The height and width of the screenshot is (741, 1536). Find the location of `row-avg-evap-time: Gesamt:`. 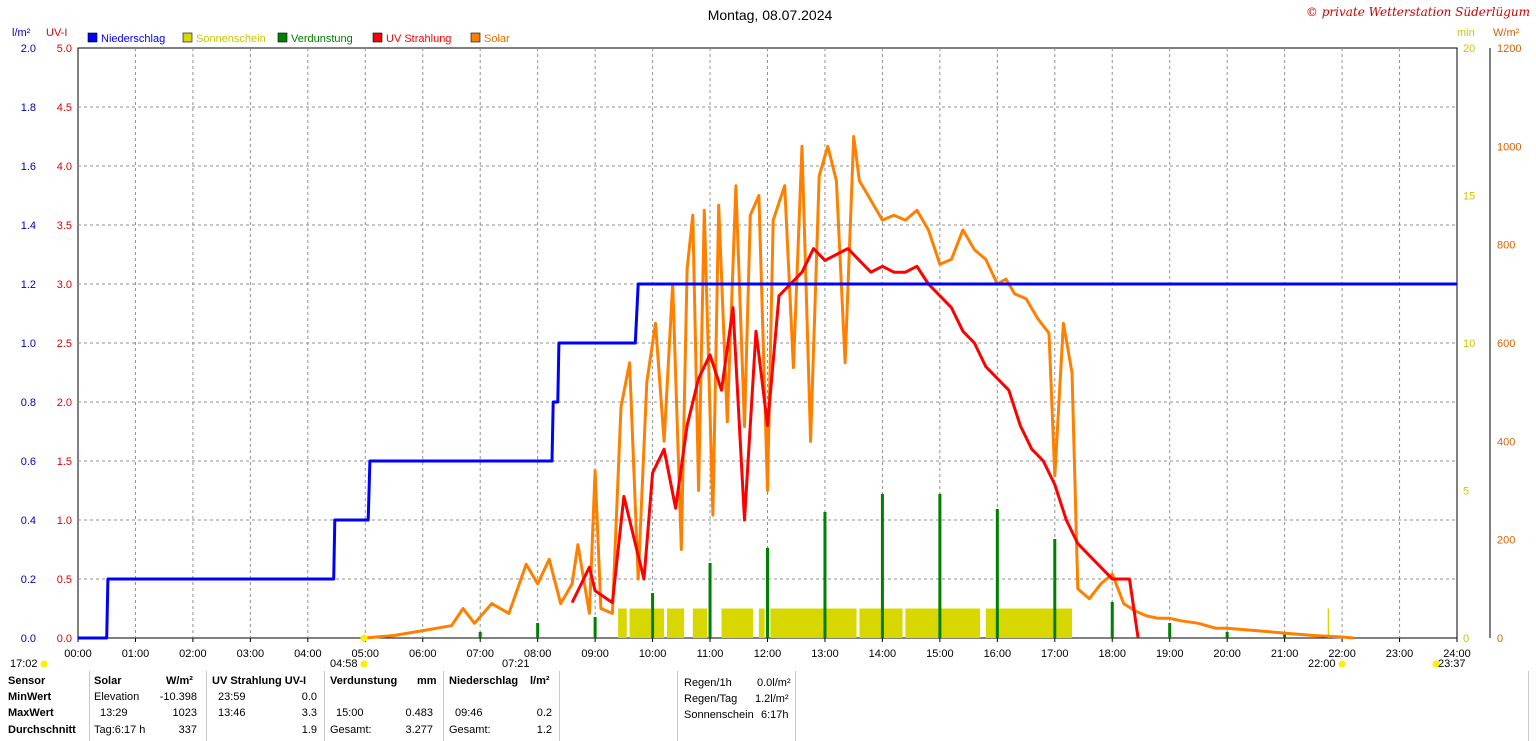

row-avg-evap-time: Gesamt: is located at coordinates (351, 730).